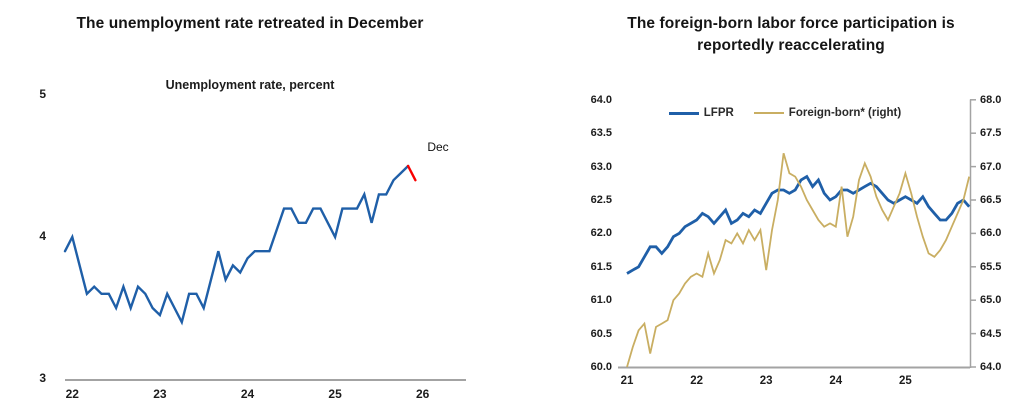 The width and height of the screenshot is (1024, 419). I want to click on right-axis-tick-label: 68.0, so click(991, 99).